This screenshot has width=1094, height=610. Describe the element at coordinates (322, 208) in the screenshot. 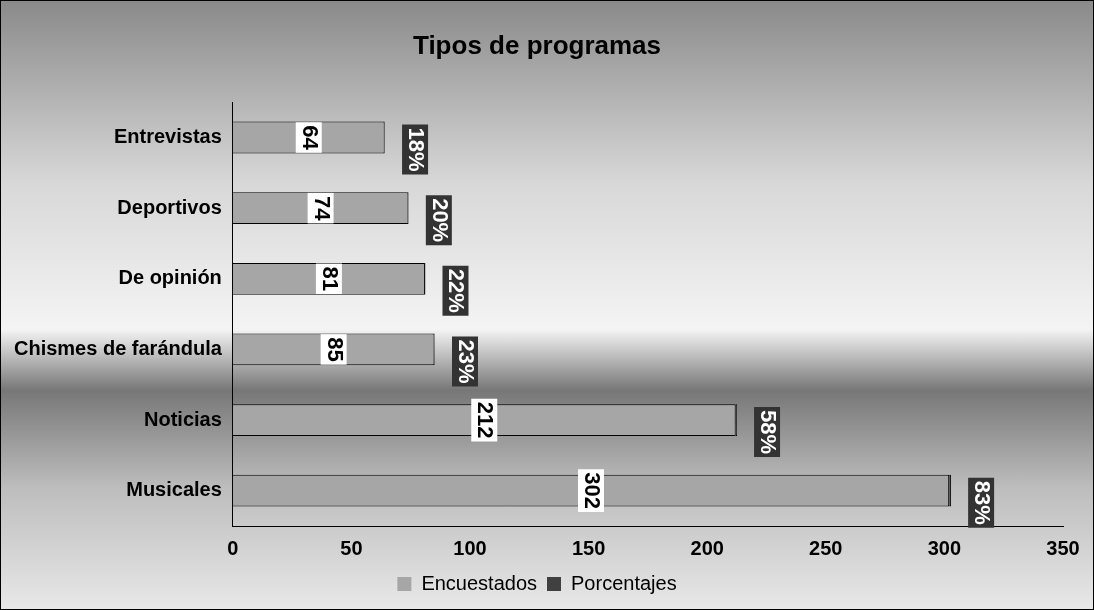

I see `data-label: 74` at that location.